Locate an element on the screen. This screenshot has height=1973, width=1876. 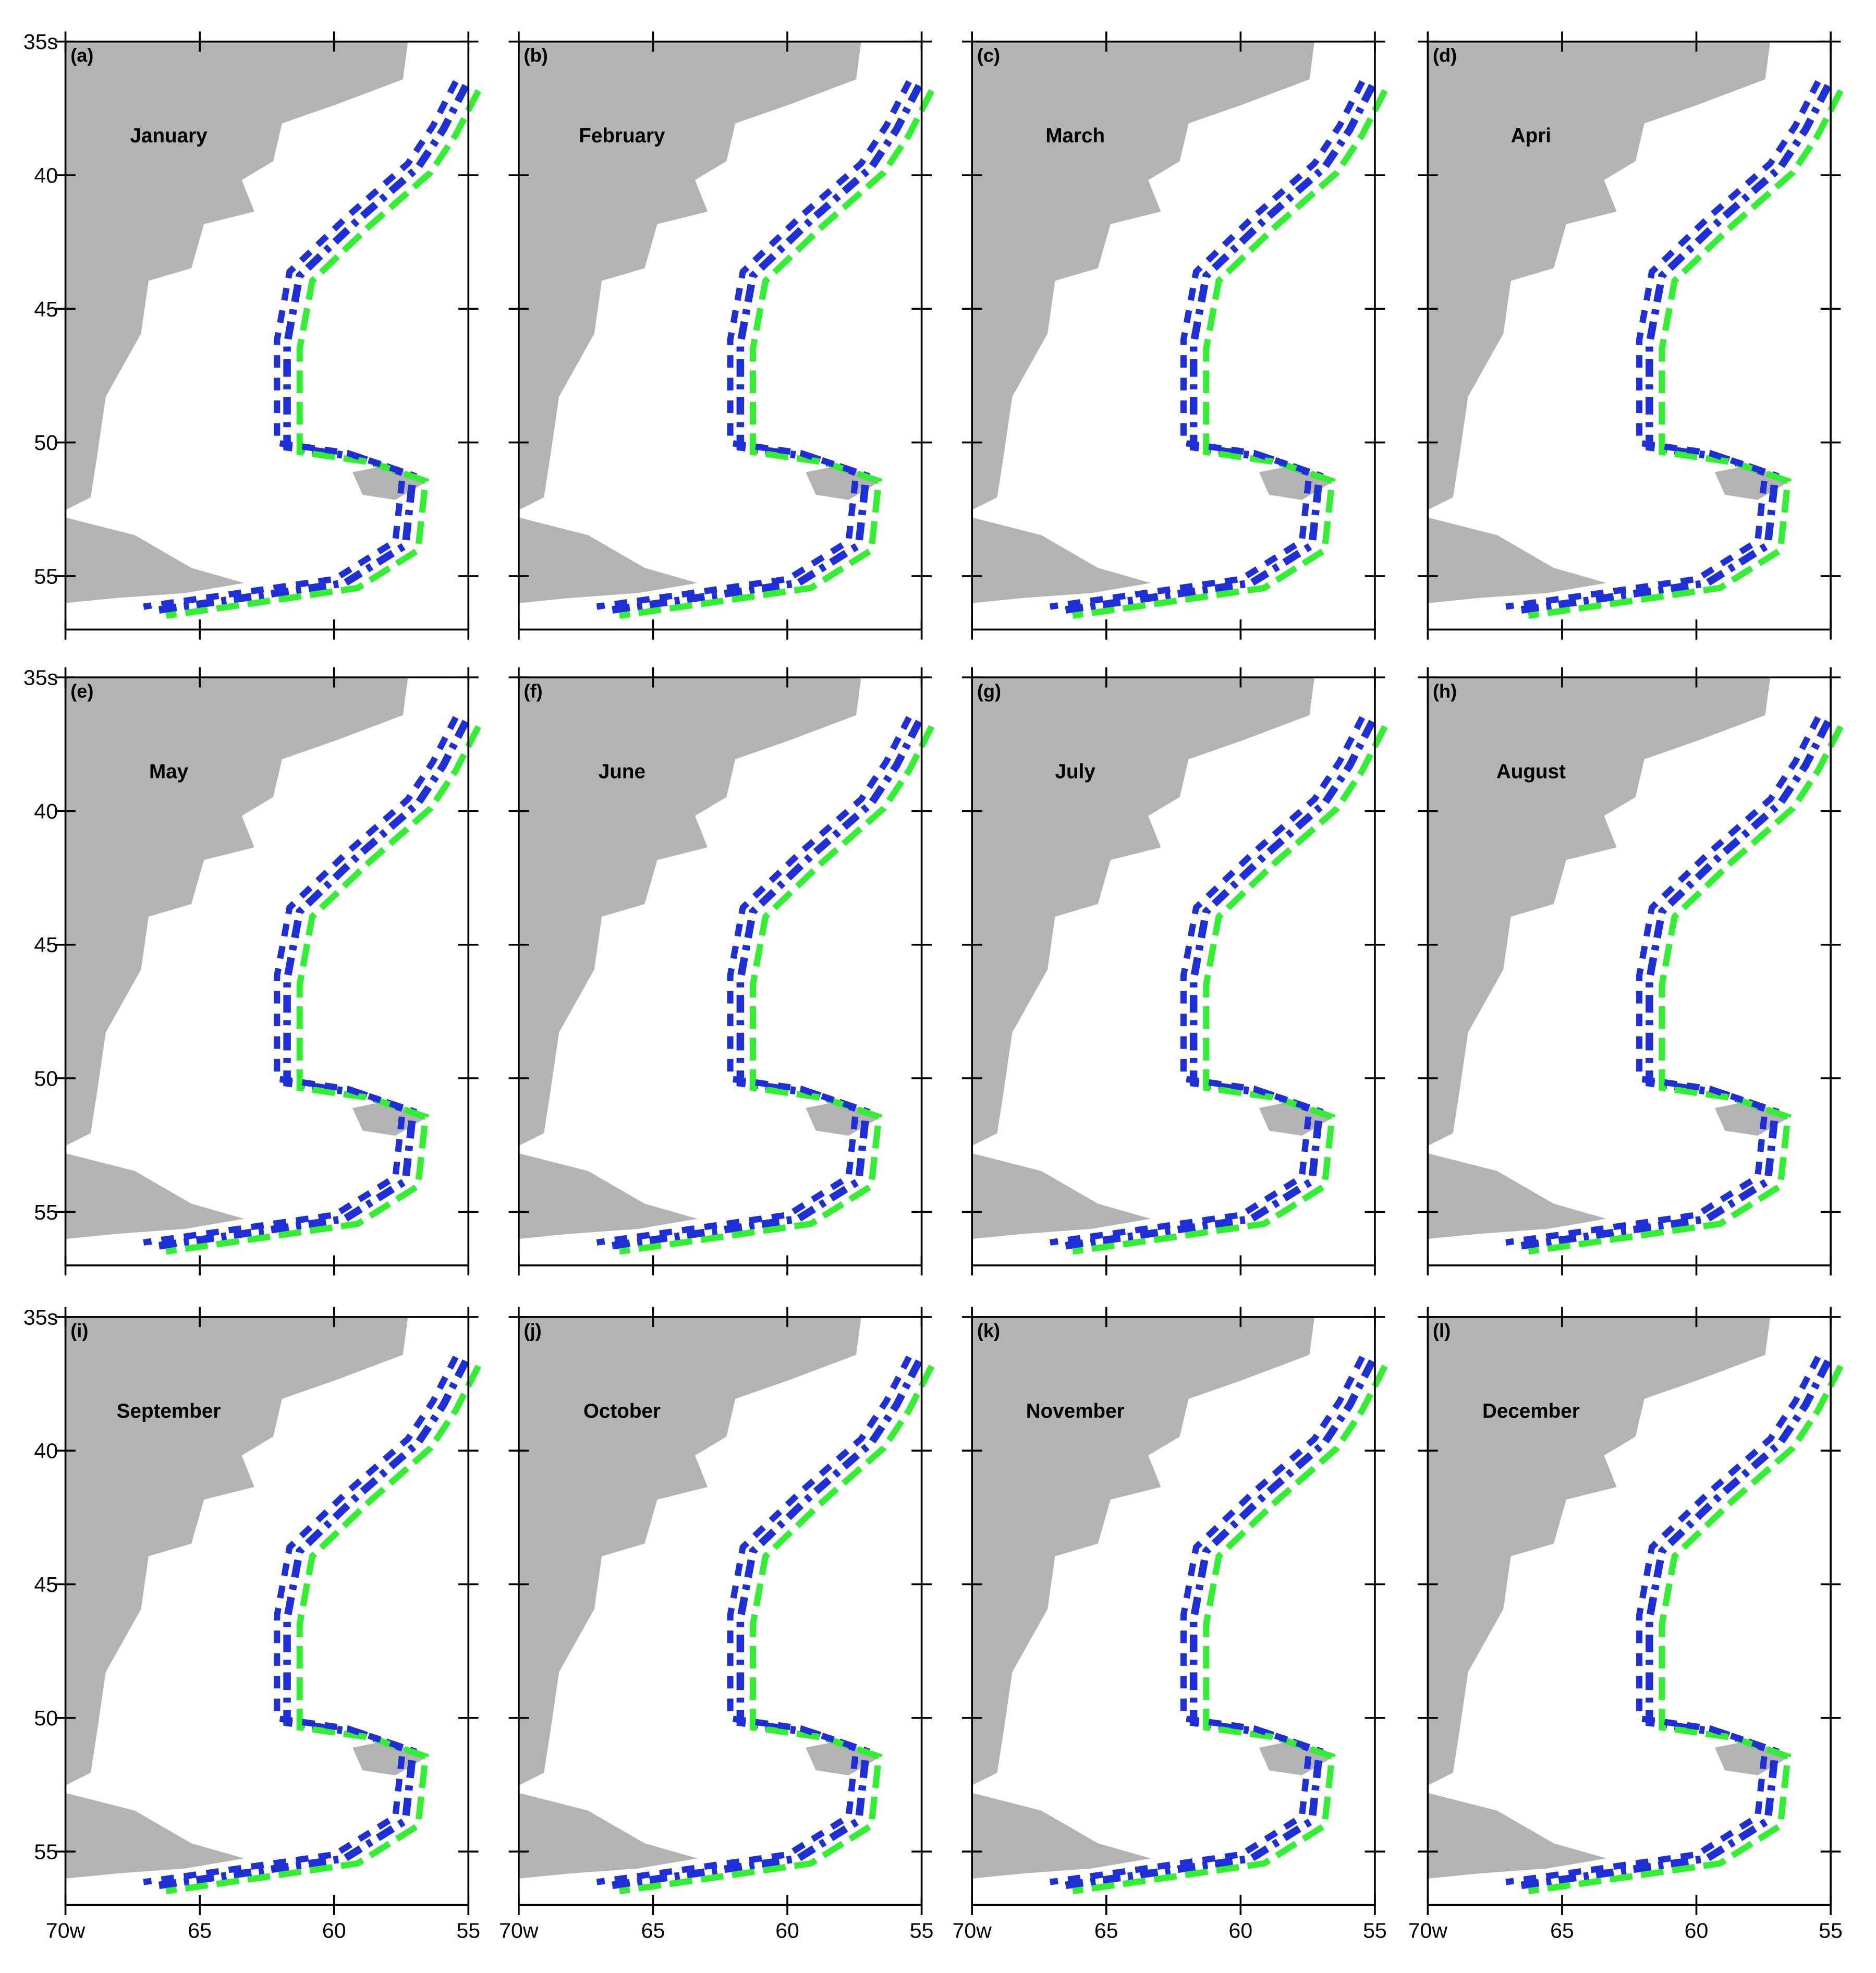
month-label: January is located at coordinates (169, 136).